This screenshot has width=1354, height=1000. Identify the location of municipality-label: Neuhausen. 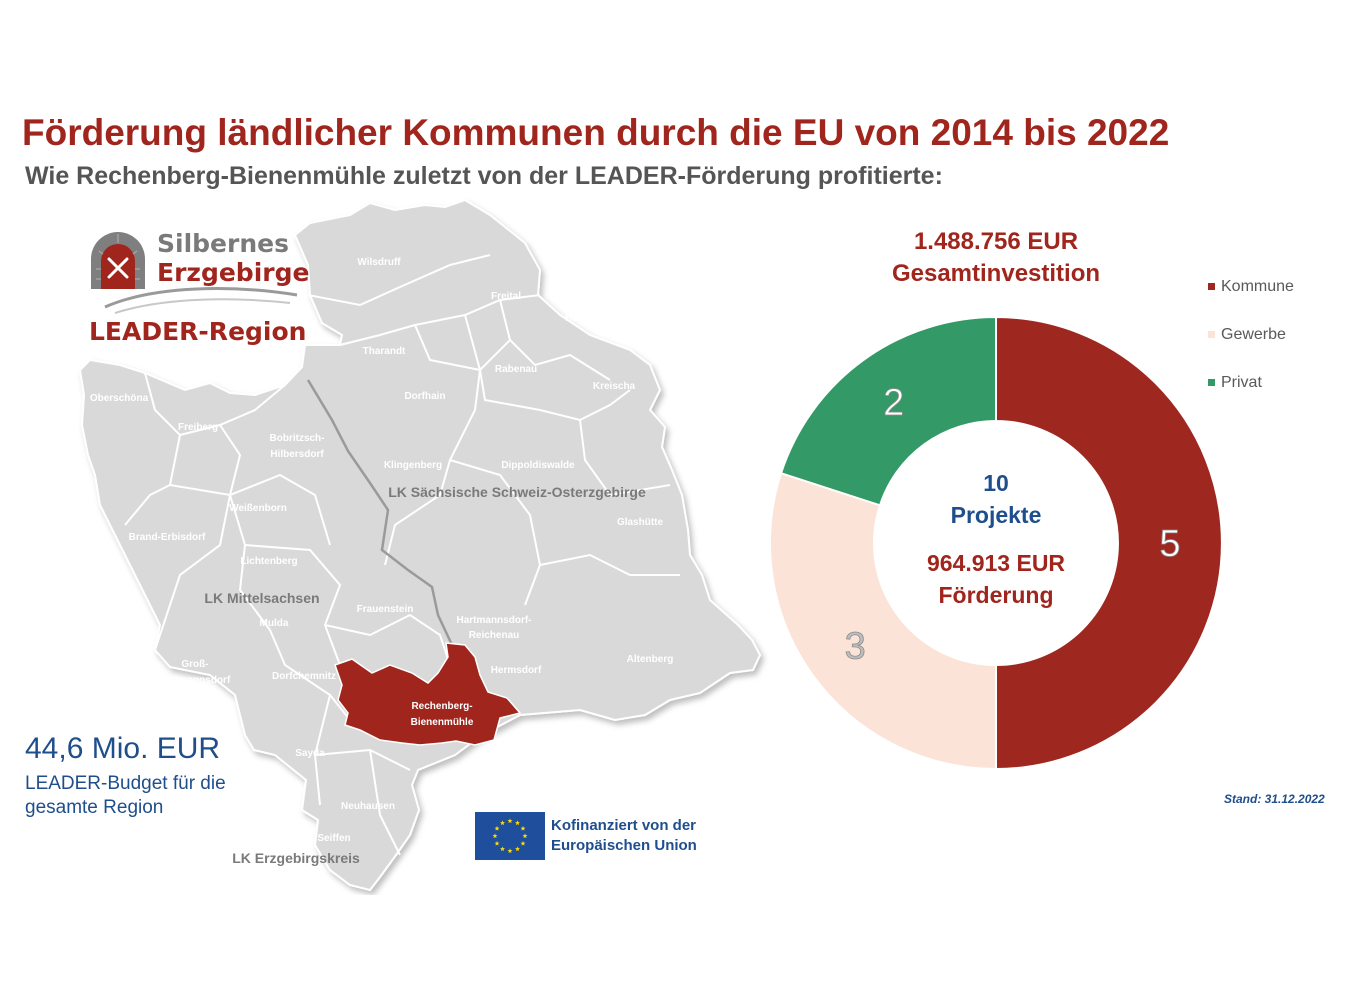
(368, 806).